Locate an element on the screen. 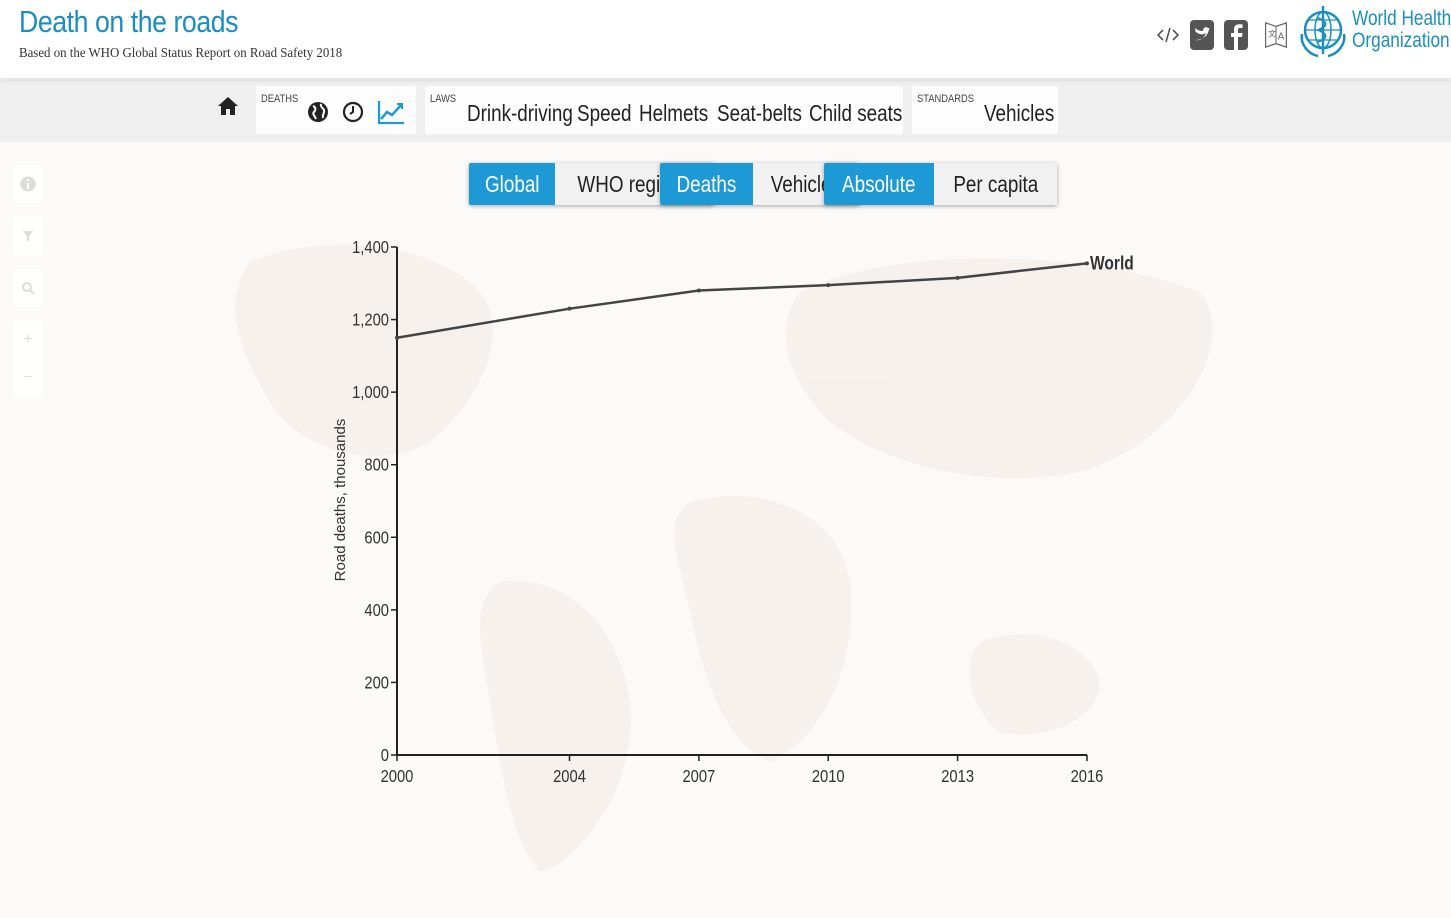  deaths-group: DEATHS is located at coordinates (336, 110).